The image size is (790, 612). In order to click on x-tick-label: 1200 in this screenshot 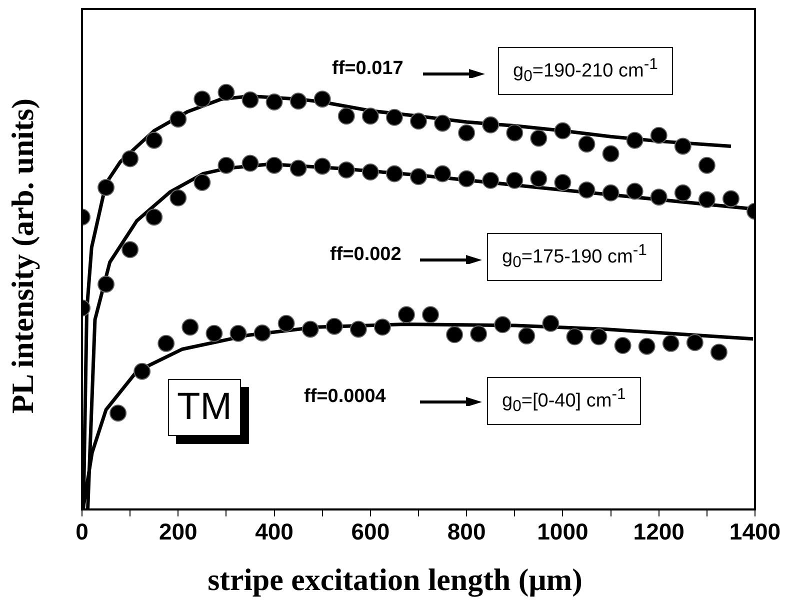, I will do `click(658, 531)`.